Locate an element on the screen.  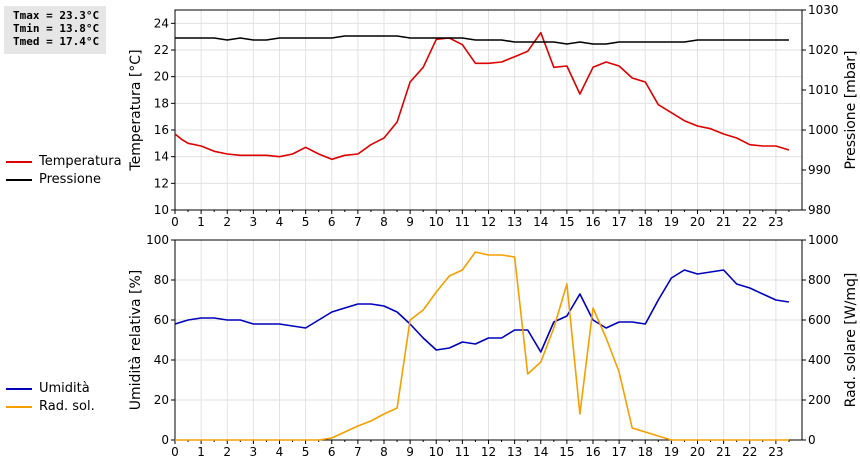
chart-1-ytick-label-1: 12 is located at coordinates (161, 183).